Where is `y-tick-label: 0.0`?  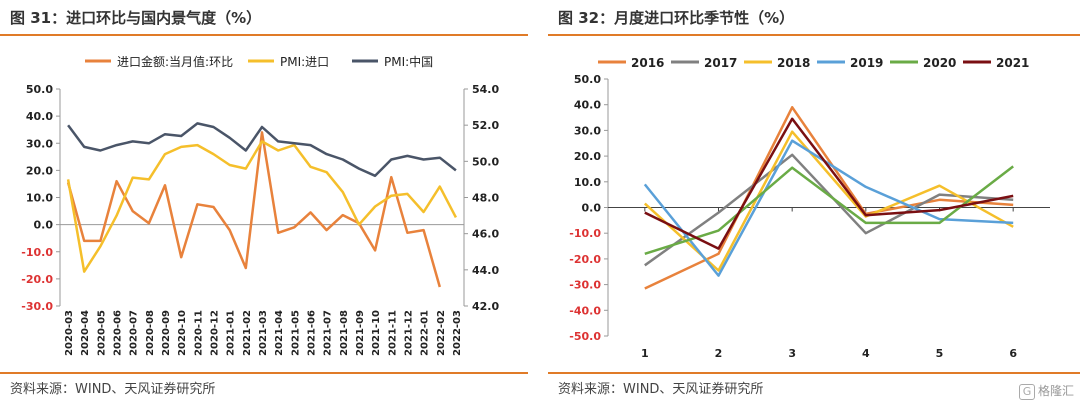 y-tick-label: 0.0 is located at coordinates (592, 208).